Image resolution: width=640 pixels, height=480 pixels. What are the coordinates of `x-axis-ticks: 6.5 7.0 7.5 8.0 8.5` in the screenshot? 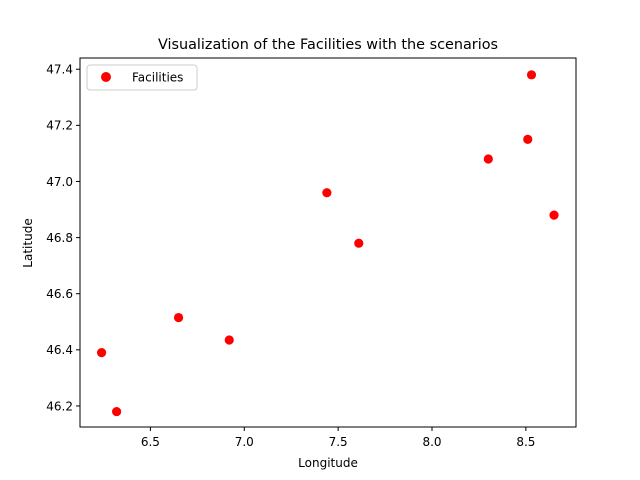 It's located at (338, 438).